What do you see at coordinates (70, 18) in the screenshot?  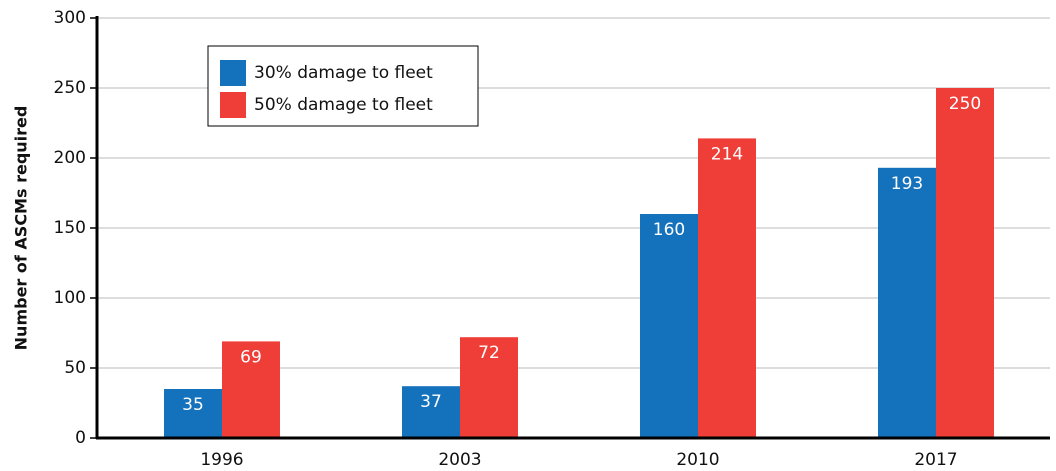 I see `y-tick-label: 300` at bounding box center [70, 18].